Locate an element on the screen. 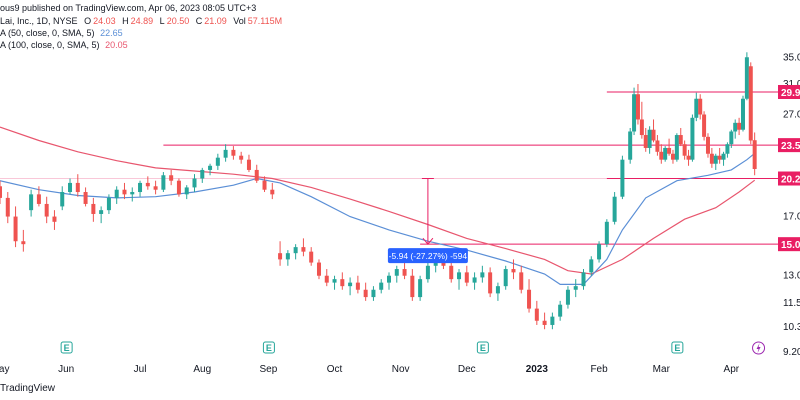  x-tick-label: Dec is located at coordinates (467, 369).